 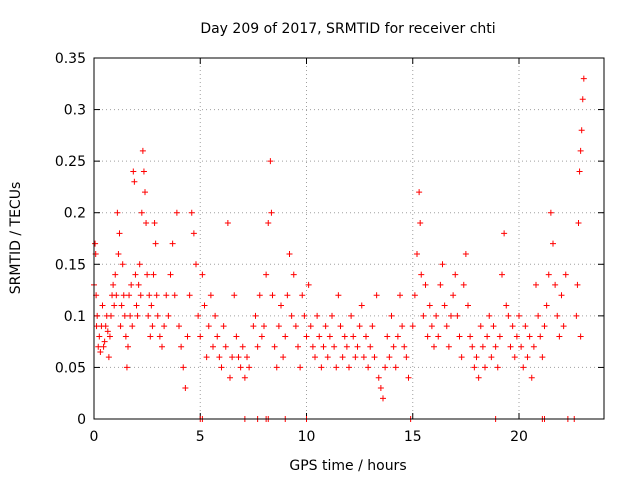 What do you see at coordinates (519, 437) in the screenshot?
I see `x-tick-label: 20` at bounding box center [519, 437].